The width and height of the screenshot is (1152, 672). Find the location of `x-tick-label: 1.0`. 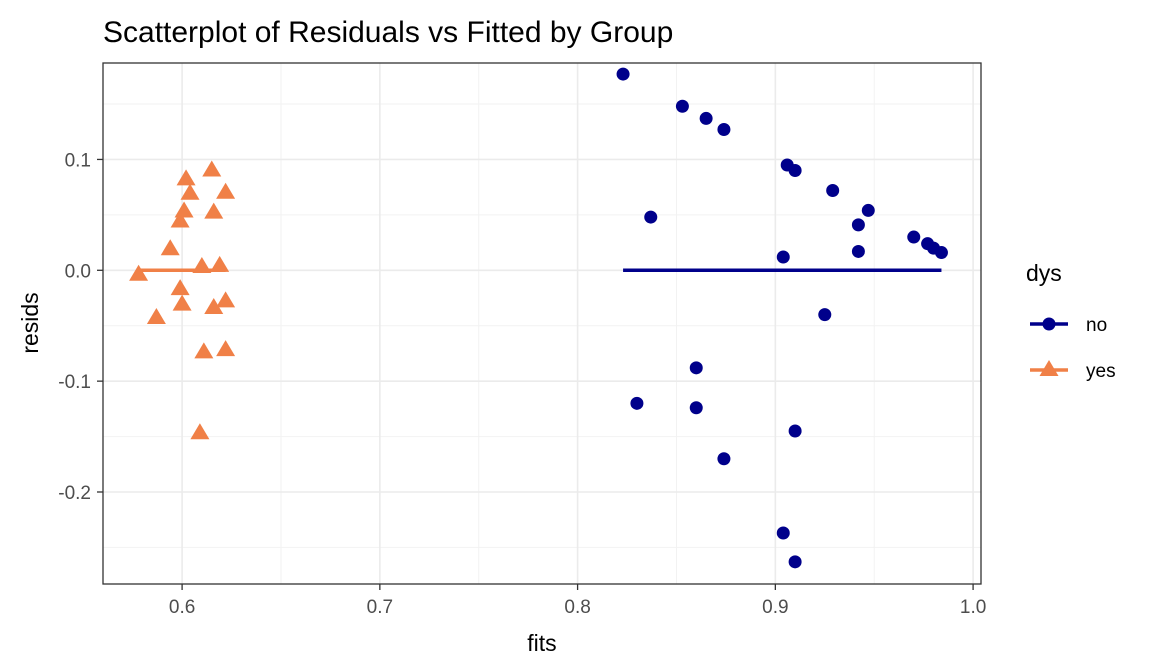

x-tick-label: 1.0 is located at coordinates (973, 607).